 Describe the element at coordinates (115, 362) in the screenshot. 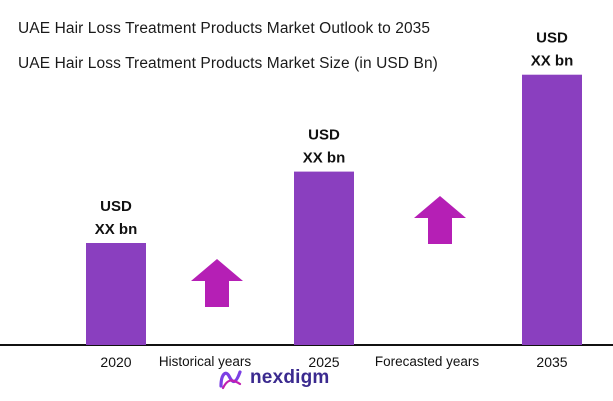

I see `x-tick-2020: 2020` at that location.